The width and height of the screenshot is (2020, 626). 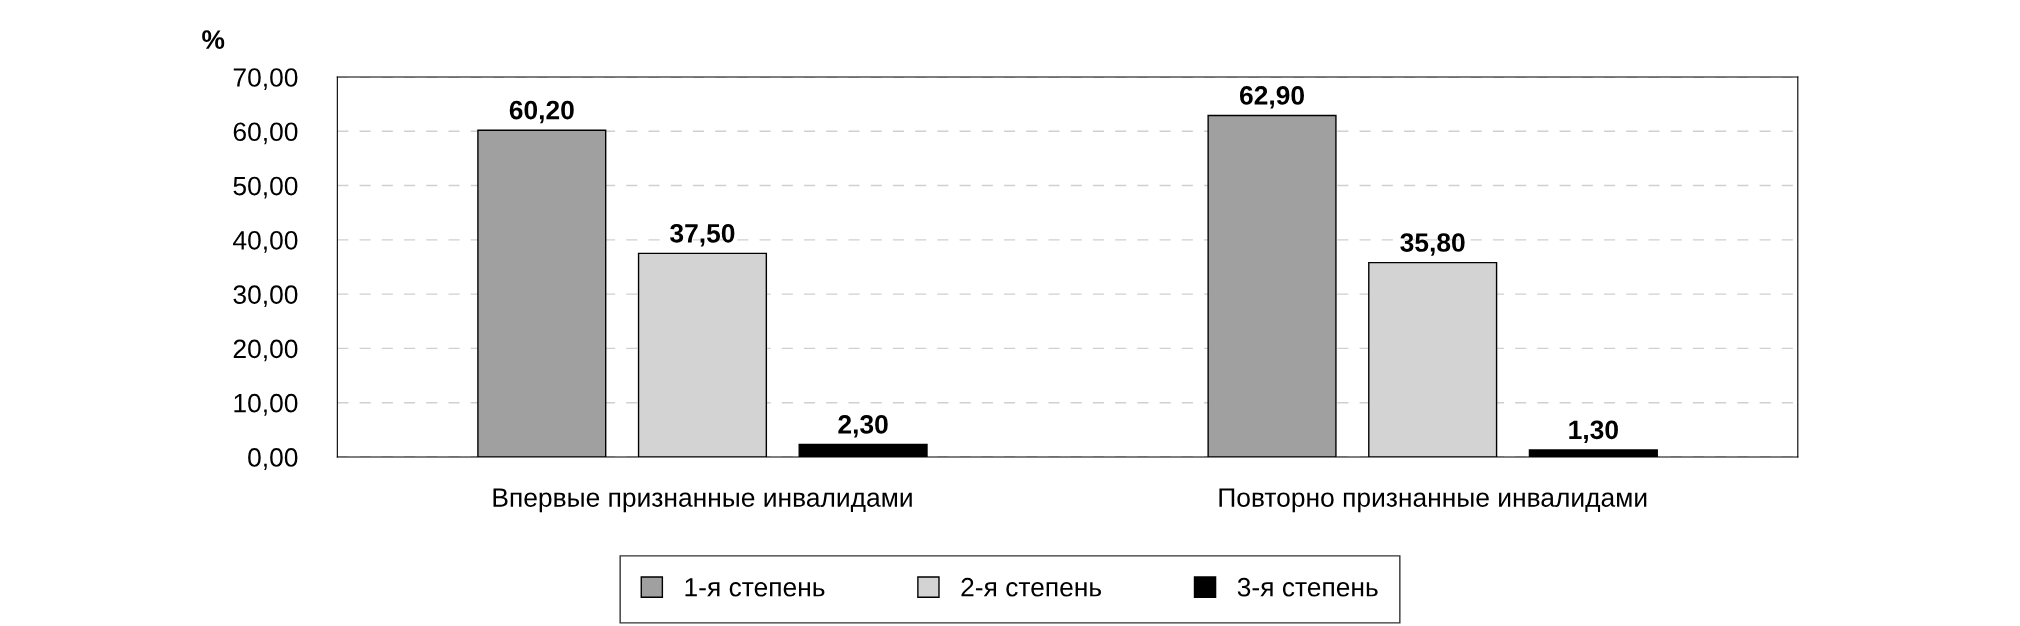 What do you see at coordinates (265, 296) in the screenshot?
I see `y-tick-label: 30,00` at bounding box center [265, 296].